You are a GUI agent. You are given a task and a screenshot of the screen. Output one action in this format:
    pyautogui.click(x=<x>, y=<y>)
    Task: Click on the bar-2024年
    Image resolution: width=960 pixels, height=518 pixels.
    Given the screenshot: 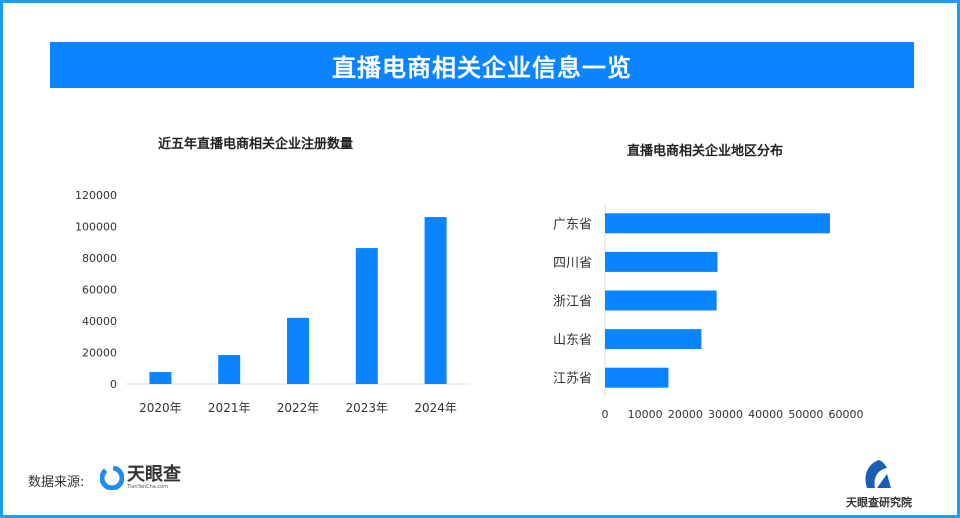 What is the action you would take?
    pyautogui.click(x=435, y=300)
    